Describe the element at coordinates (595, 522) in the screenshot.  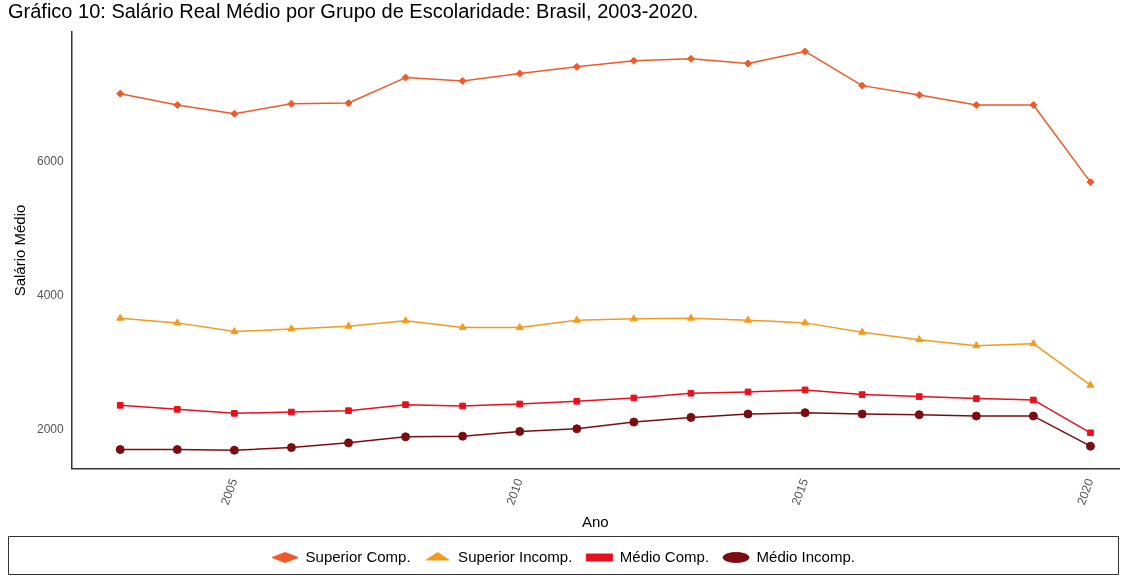
I see `x-axis-title: Ano` at that location.